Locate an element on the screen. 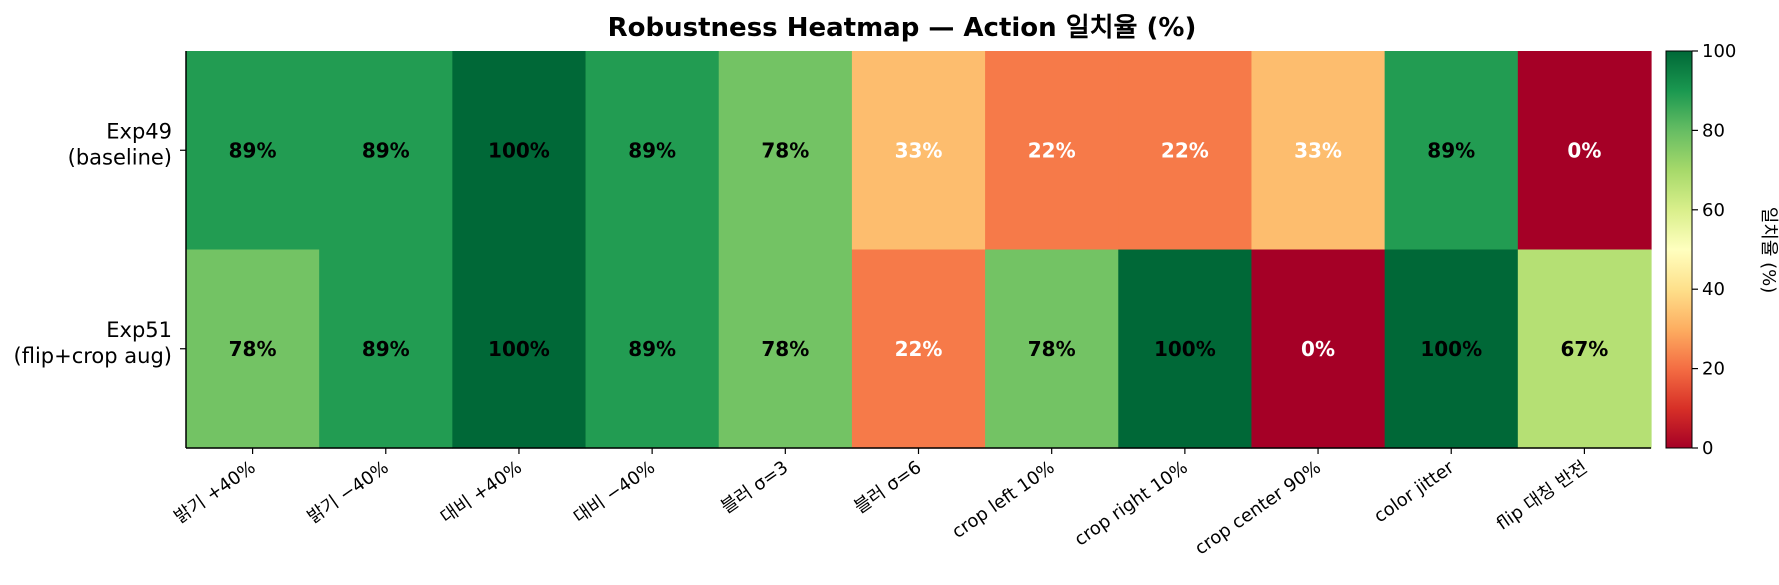 The width and height of the screenshot is (1779, 585). column-label: 밝기 −40% is located at coordinates (348, 492).